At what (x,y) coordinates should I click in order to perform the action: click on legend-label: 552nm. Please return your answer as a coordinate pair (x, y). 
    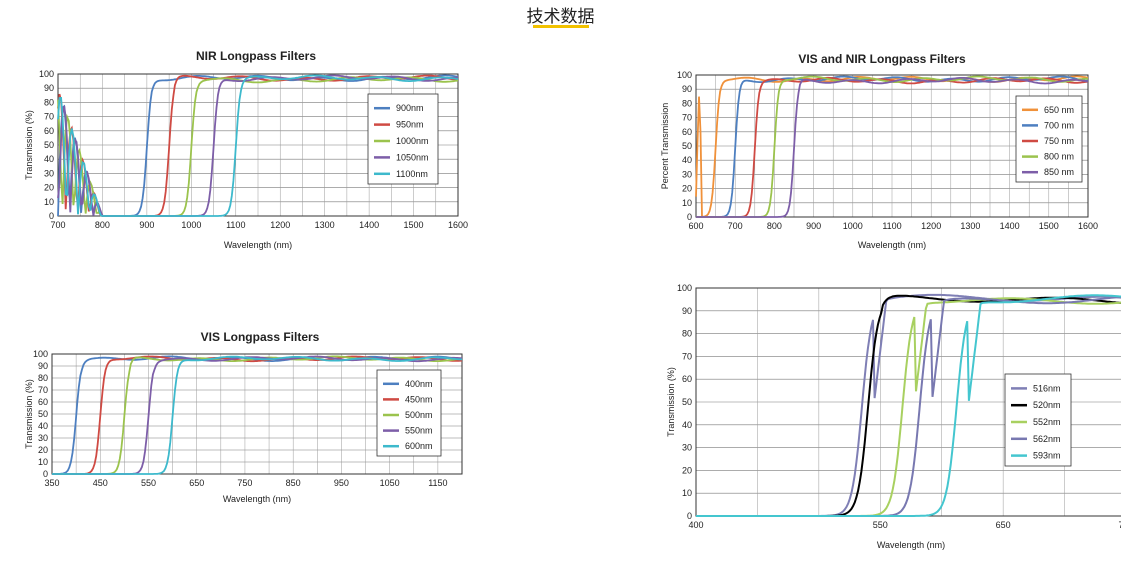
    Looking at the image, I should click on (1047, 422).